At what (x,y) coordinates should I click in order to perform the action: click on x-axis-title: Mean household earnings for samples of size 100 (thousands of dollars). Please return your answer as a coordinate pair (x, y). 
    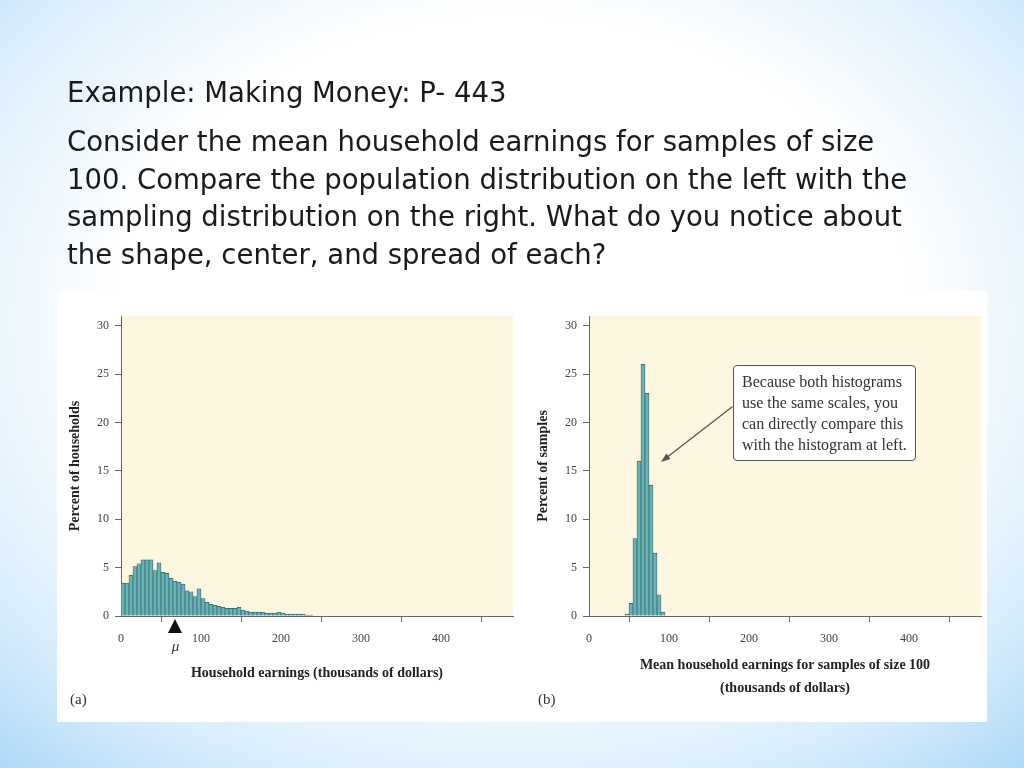
    Looking at the image, I should click on (785, 676).